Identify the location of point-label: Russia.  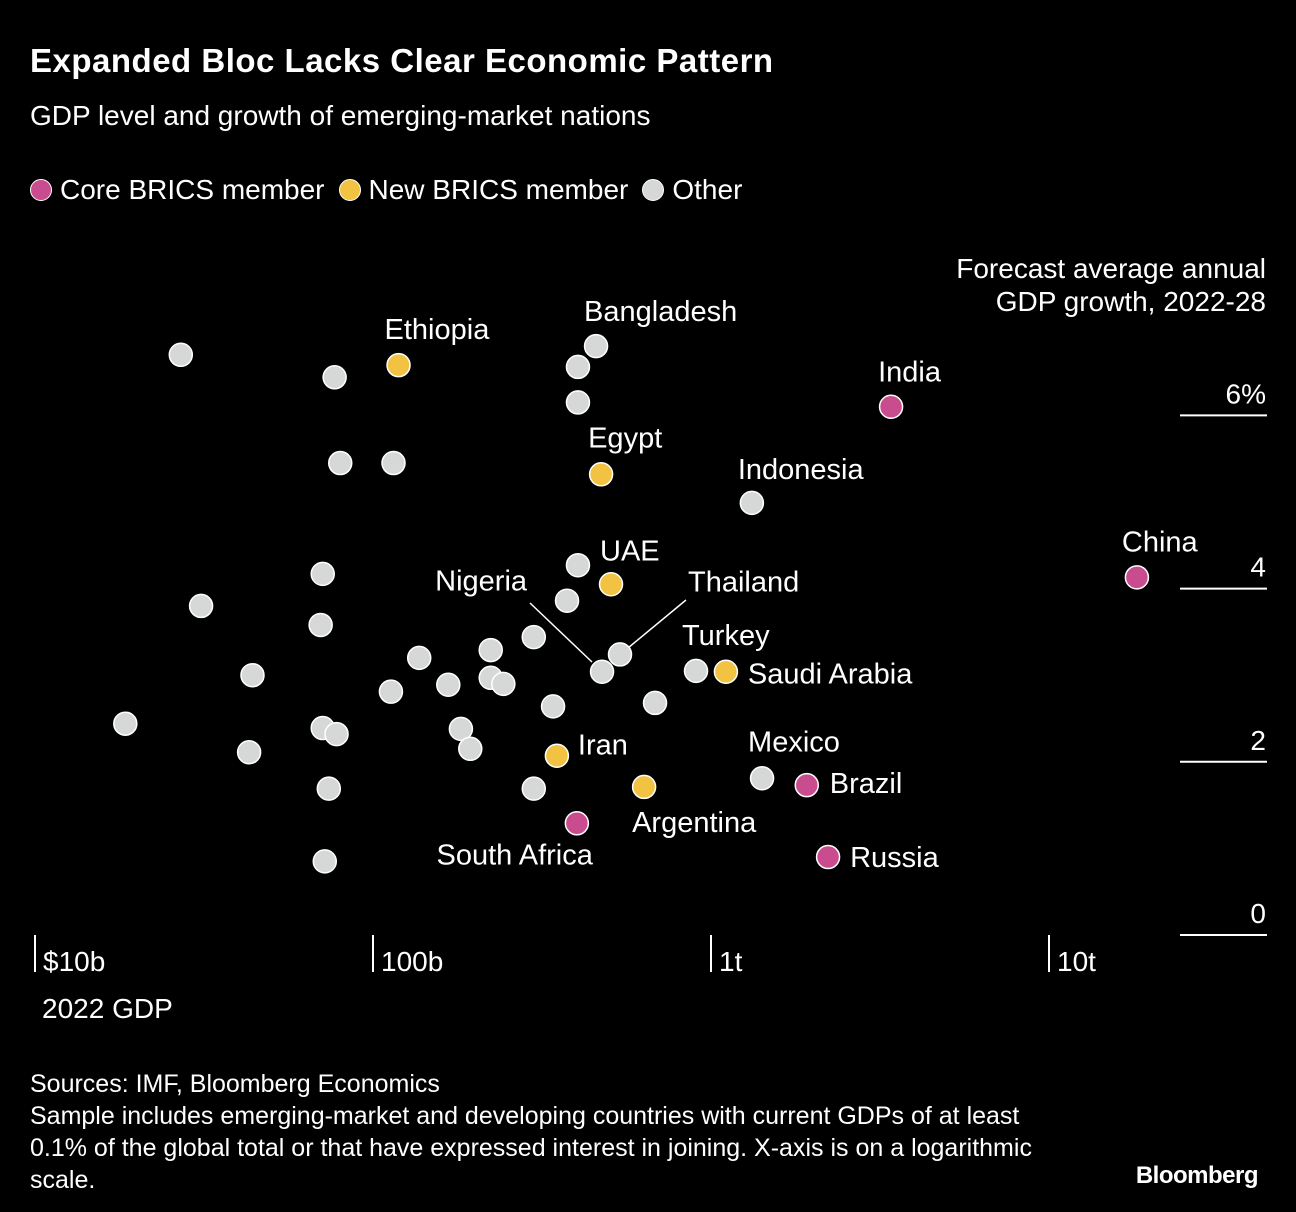
(895, 858).